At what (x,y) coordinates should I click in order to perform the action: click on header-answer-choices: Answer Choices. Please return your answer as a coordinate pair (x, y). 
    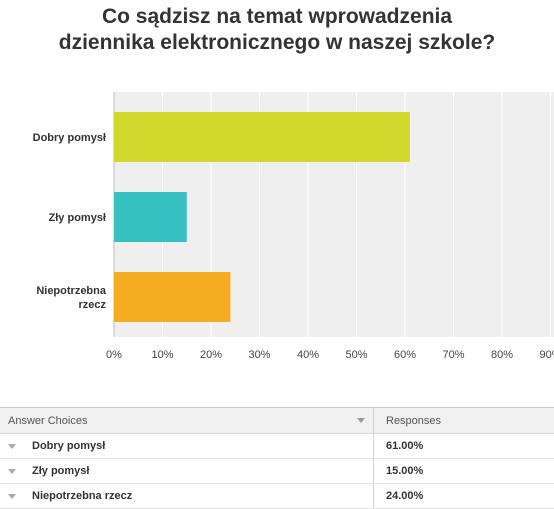
    Looking at the image, I should click on (186, 420).